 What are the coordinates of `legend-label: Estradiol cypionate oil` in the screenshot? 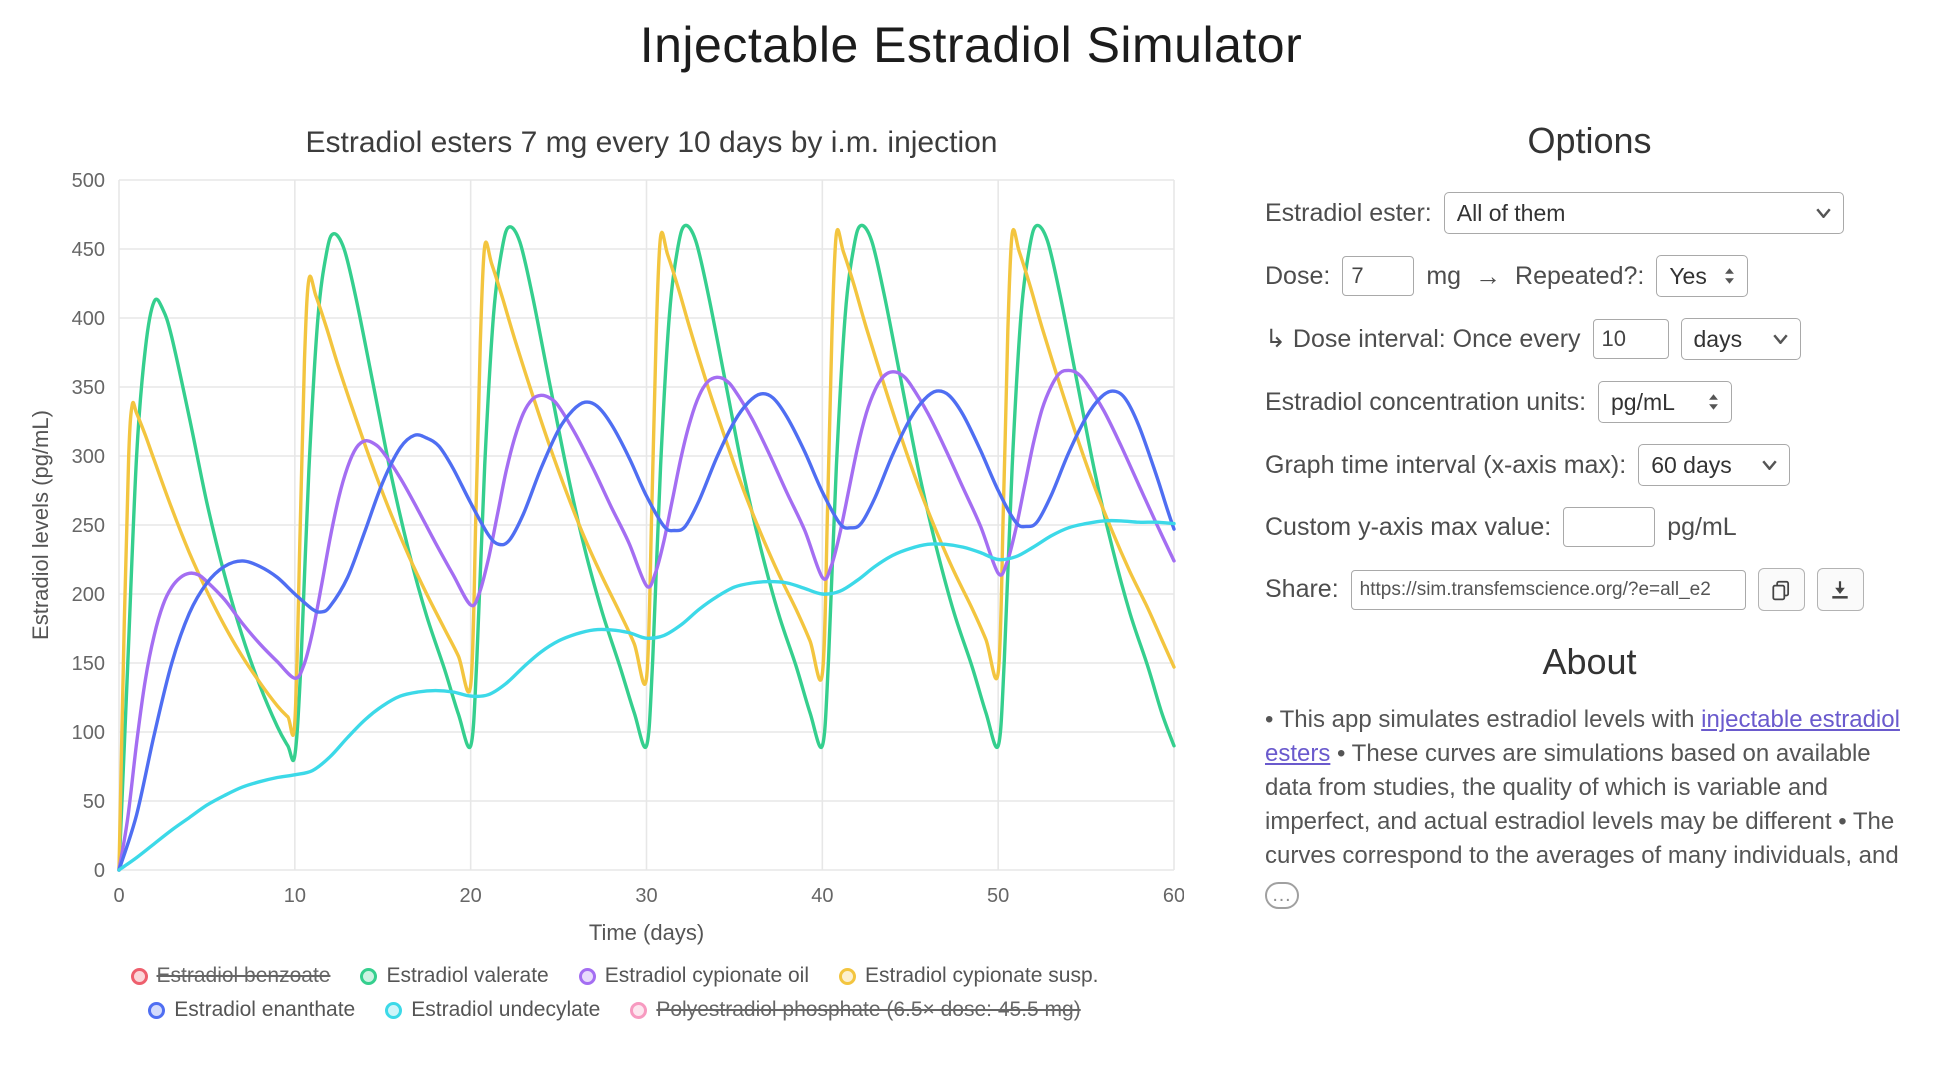 It's located at (706, 975).